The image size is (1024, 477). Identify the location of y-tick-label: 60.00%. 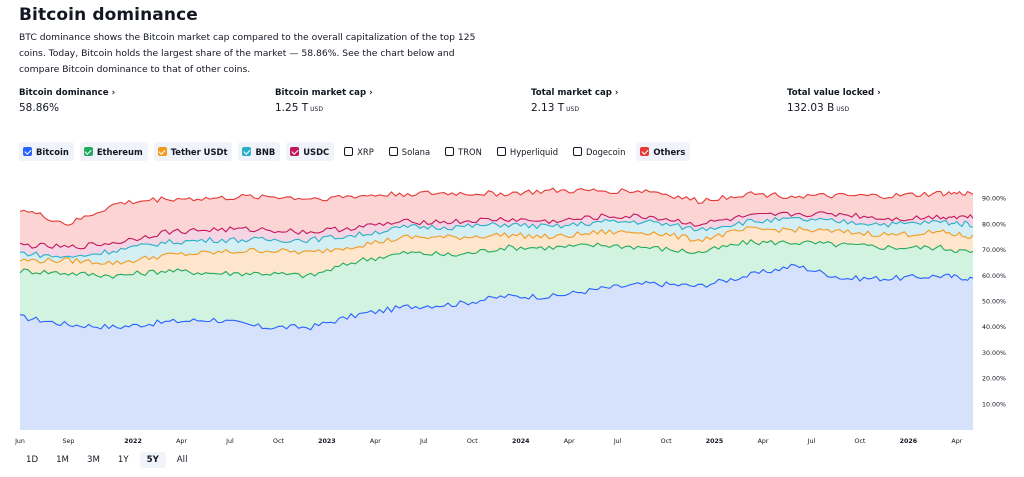
(994, 276).